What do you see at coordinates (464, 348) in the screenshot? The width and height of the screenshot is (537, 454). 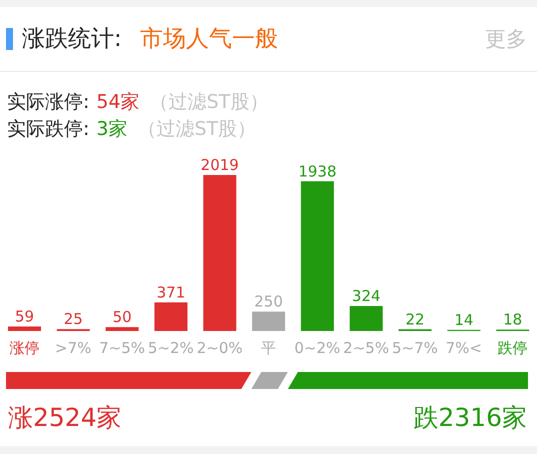 I see `x-tick-label: 7%<` at bounding box center [464, 348].